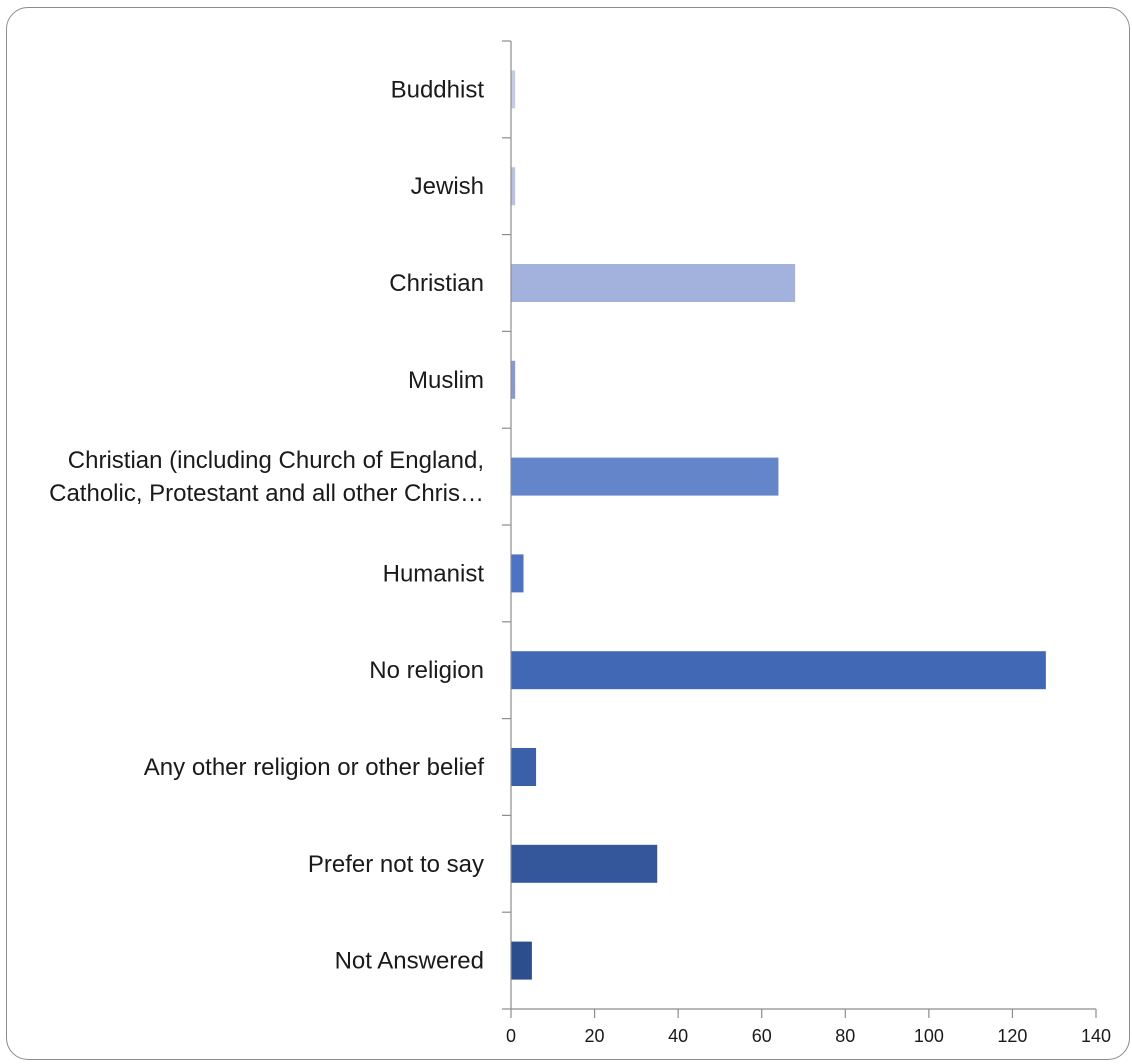 The image size is (1132, 1064). Describe the element at coordinates (314, 767) in the screenshot. I see `category-label-7: Any other religion or other belief` at that location.